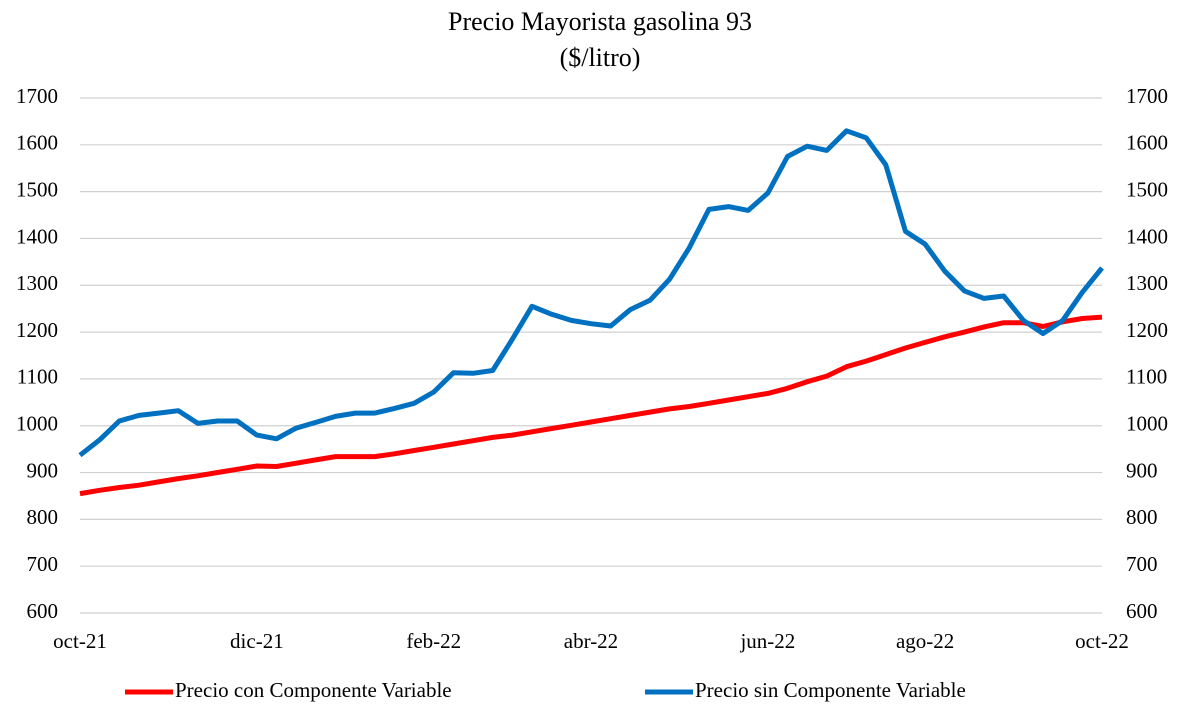 This screenshot has width=1184, height=711. What do you see at coordinates (43, 611) in the screenshot?
I see `y-tick-label: 600` at bounding box center [43, 611].